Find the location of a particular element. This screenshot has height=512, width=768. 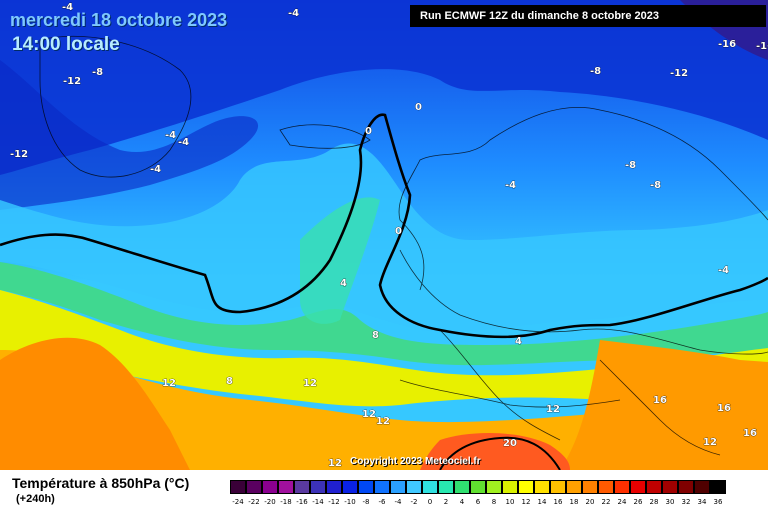

scale-tick: -12 is located at coordinates (334, 502).